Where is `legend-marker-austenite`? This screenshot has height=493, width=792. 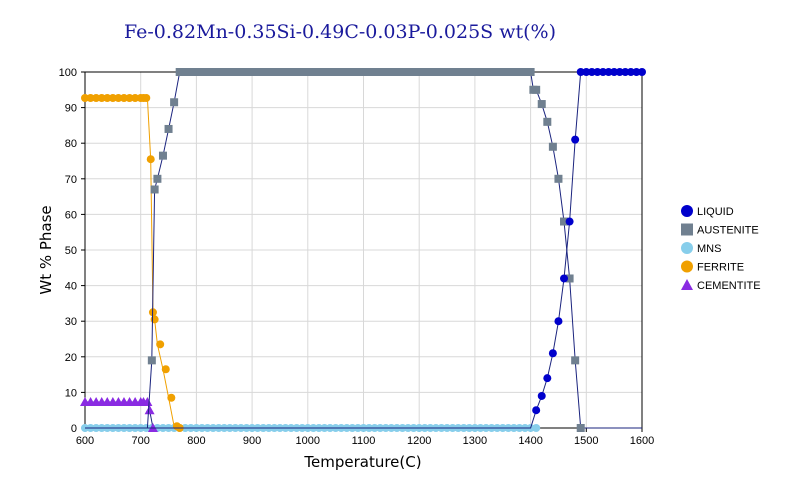 legend-marker-austenite is located at coordinates (687, 229).